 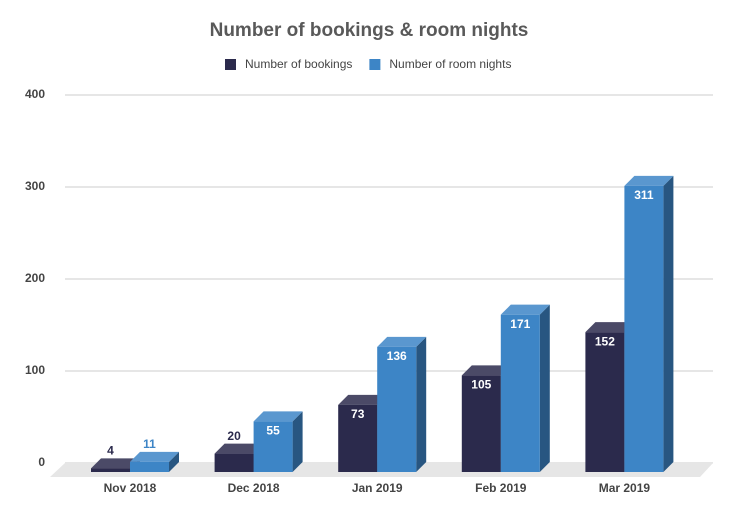 What do you see at coordinates (254, 488) in the screenshot?
I see `x-tick-label: Dec 2018` at bounding box center [254, 488].